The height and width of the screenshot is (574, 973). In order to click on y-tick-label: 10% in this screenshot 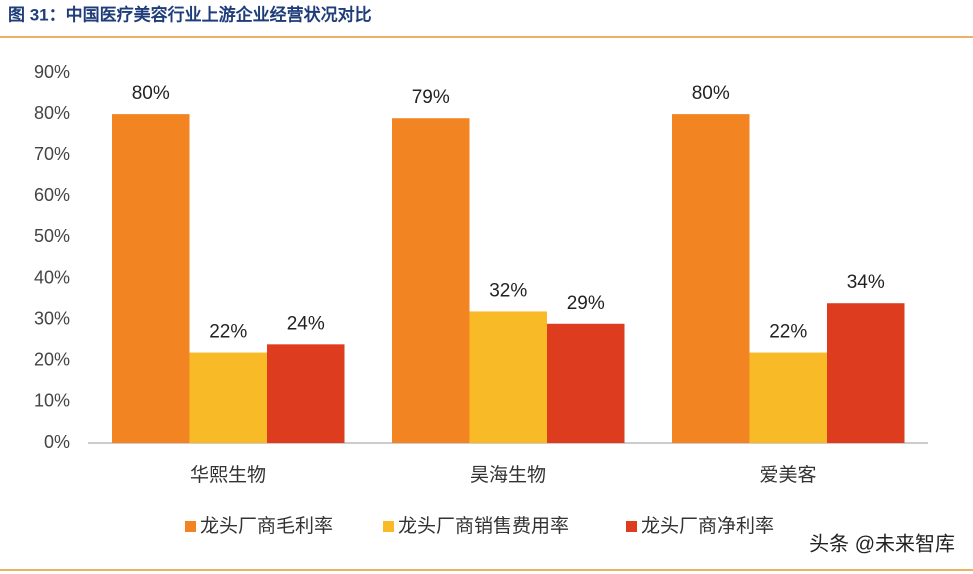, I will do `click(52, 401)`.